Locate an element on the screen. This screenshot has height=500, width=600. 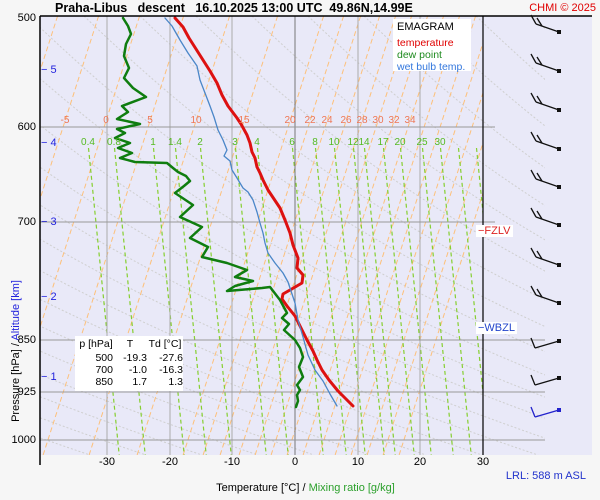
mixing-ratio-label-8: 8 is located at coordinates (315, 142).